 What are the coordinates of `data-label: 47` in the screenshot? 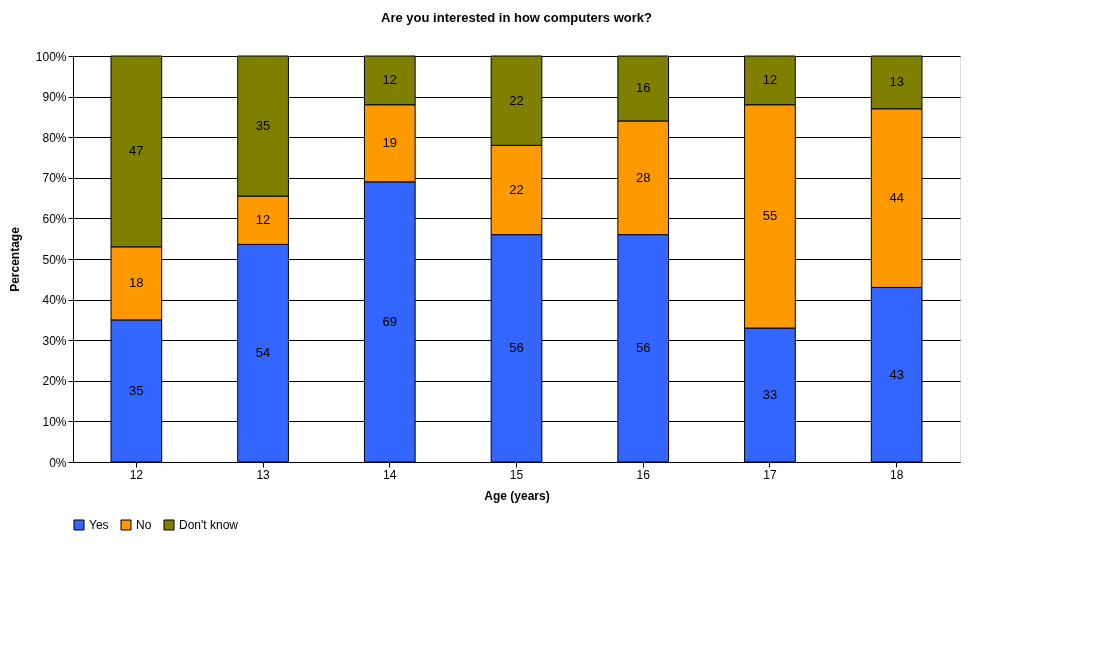 It's located at (136, 151).